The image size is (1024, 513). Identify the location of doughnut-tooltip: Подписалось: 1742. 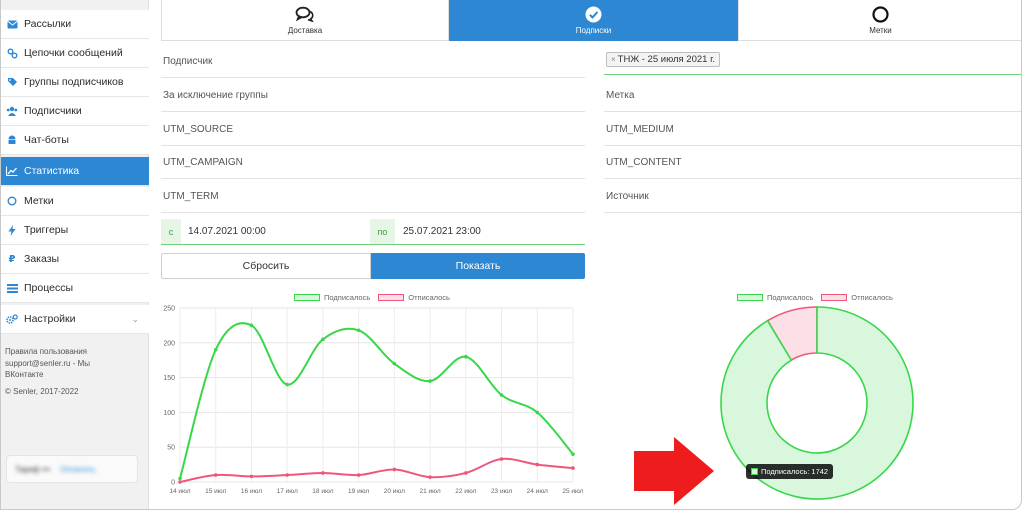
(790, 471).